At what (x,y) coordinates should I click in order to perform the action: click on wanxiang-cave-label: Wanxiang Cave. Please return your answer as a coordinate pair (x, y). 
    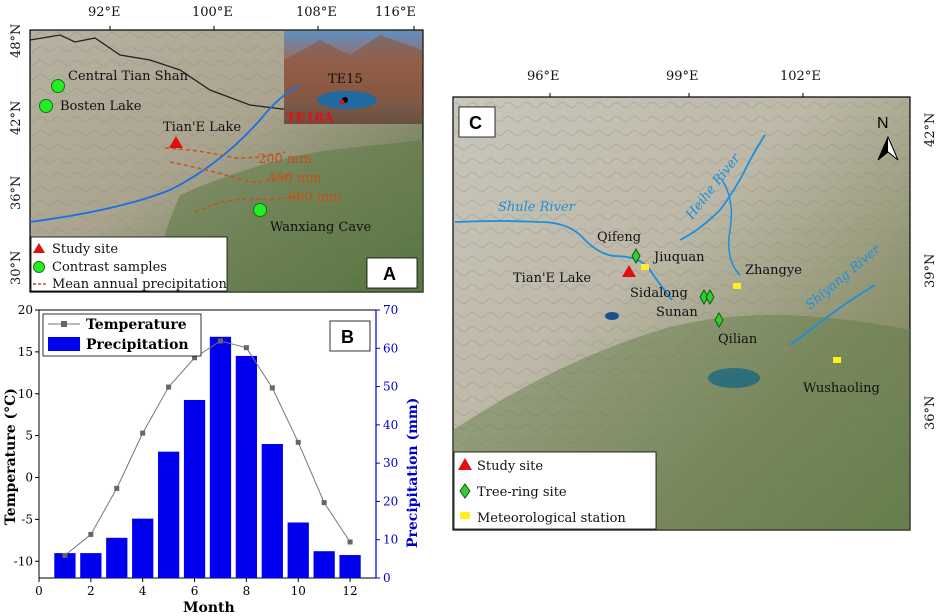
    Looking at the image, I should click on (320, 227).